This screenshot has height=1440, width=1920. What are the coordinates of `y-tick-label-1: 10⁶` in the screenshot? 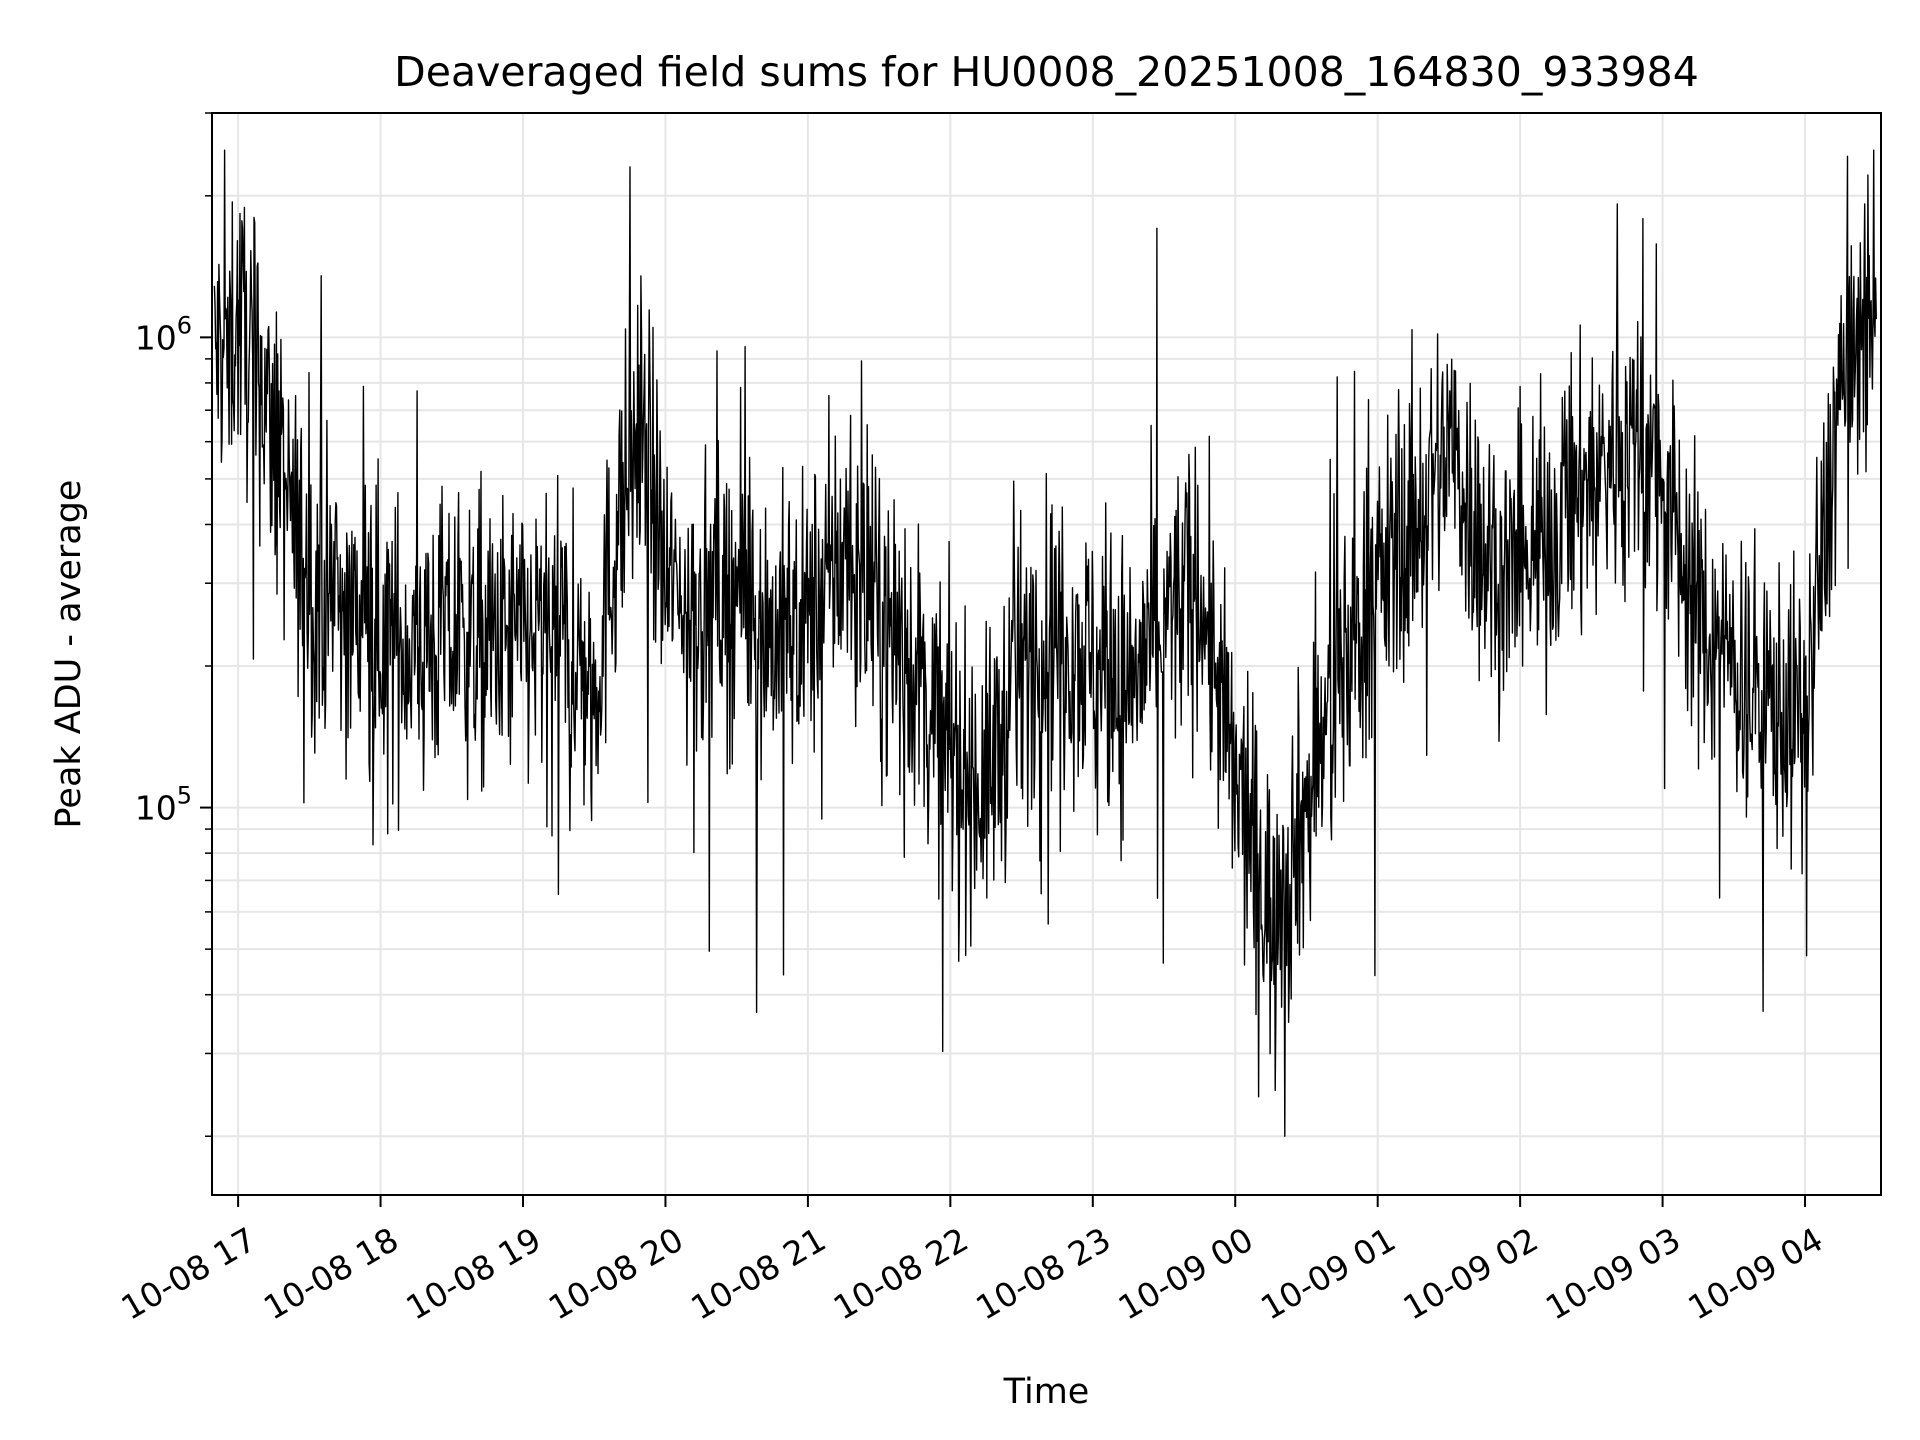 It's located at (163, 334).